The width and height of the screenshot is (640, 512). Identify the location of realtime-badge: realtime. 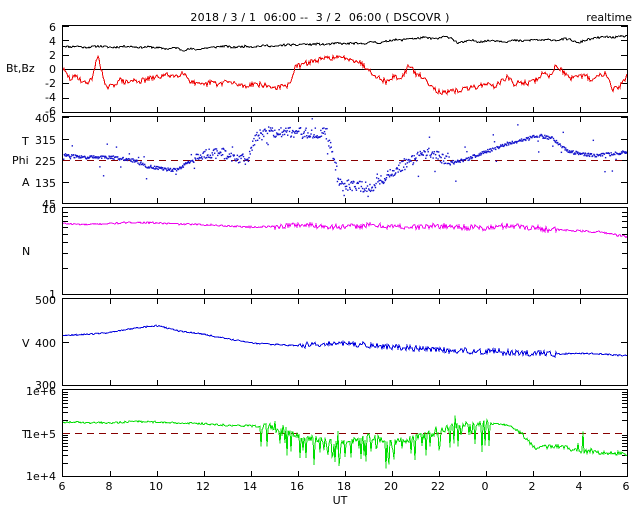
(609, 17).